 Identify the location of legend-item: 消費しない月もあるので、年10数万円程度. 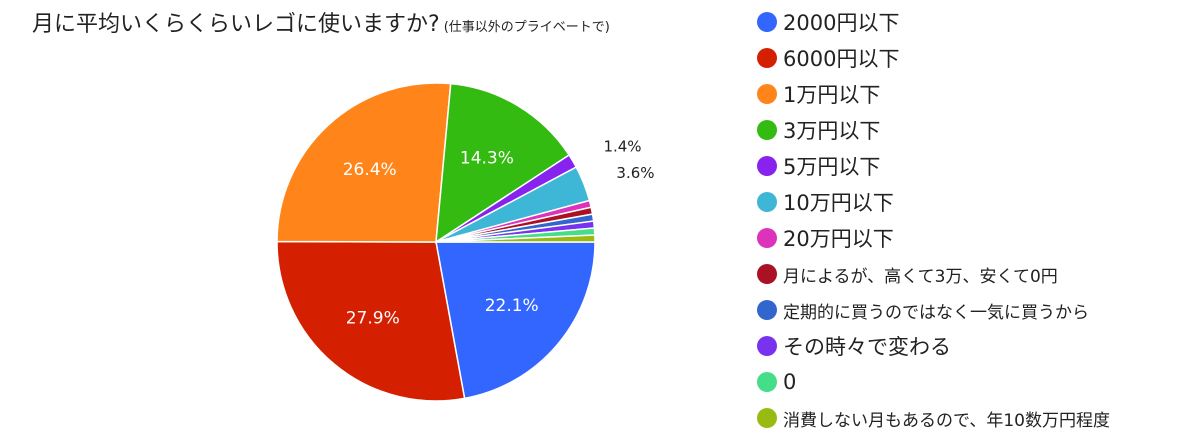
(933, 418).